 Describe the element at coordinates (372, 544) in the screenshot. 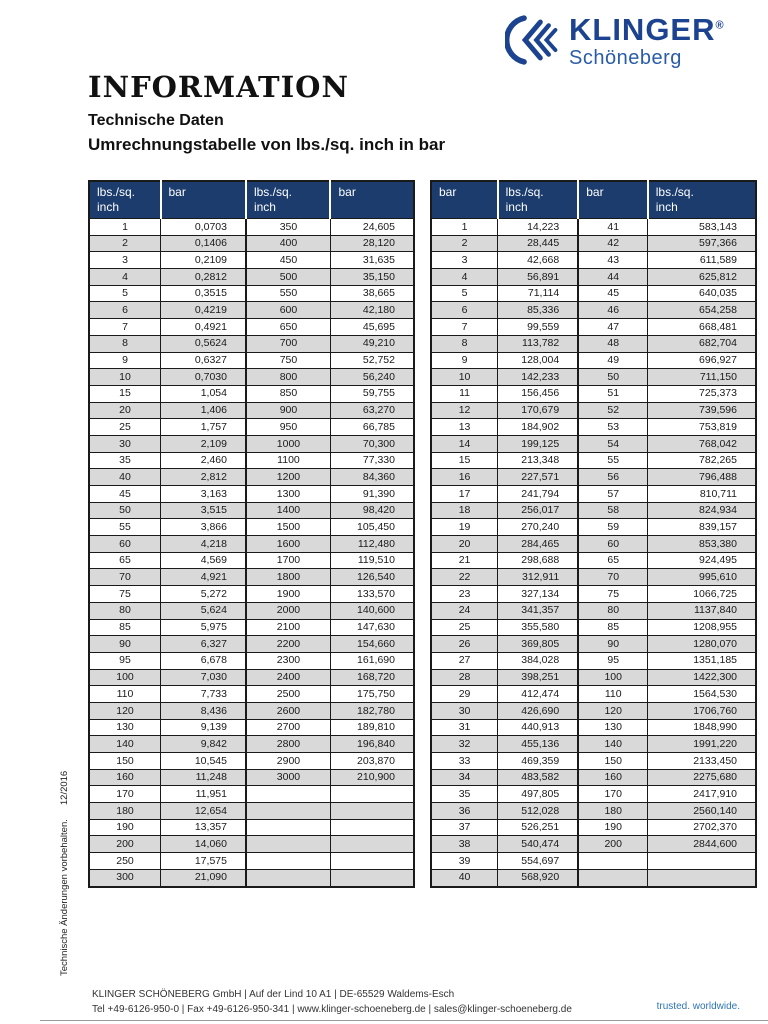

I see `cell: 112,480` at that location.